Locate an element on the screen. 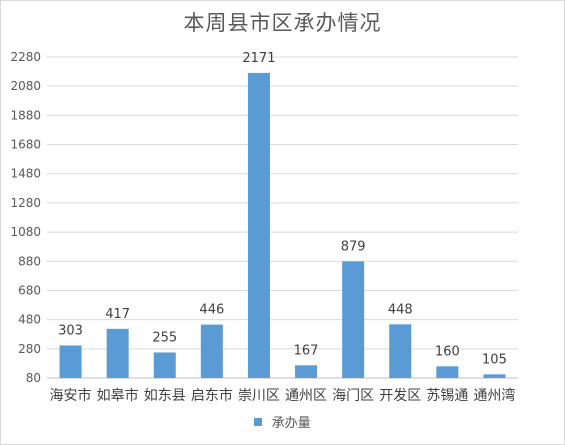  y-tick-label: 80 is located at coordinates (33, 378).